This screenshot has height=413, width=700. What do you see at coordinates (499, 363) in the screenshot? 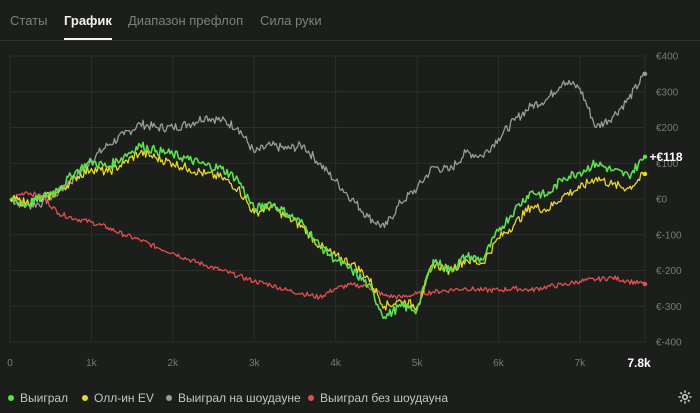
I see `x-tick-label: 6k` at bounding box center [499, 363].